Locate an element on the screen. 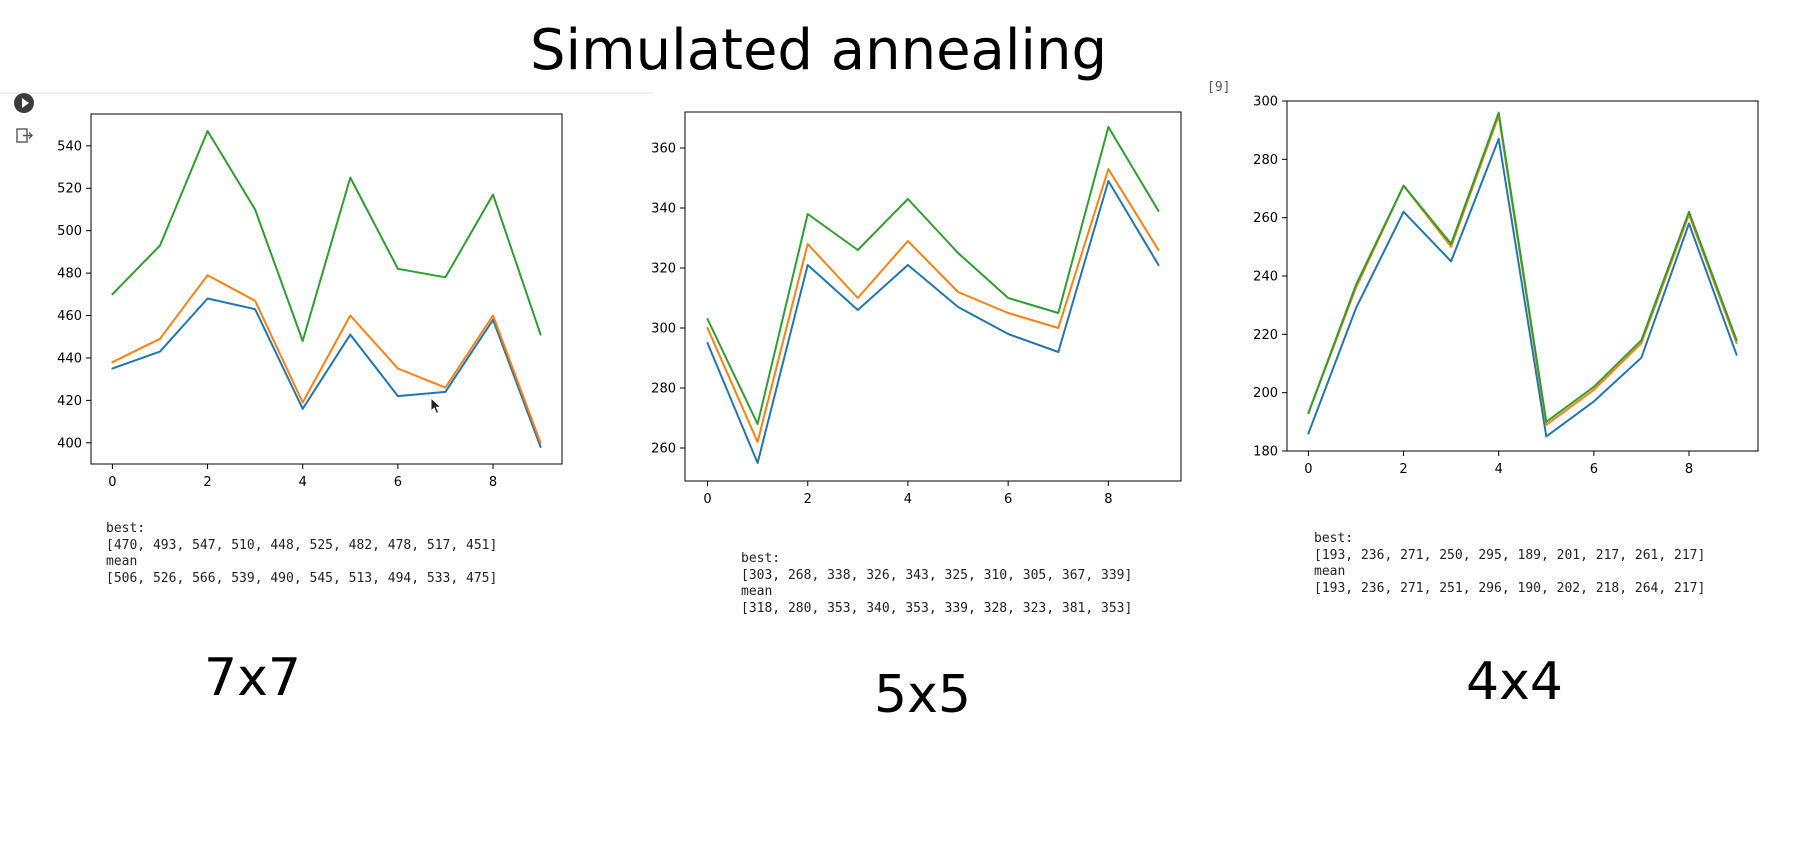 The height and width of the screenshot is (846, 1813). y-tick-label: 520 is located at coordinates (69, 189).